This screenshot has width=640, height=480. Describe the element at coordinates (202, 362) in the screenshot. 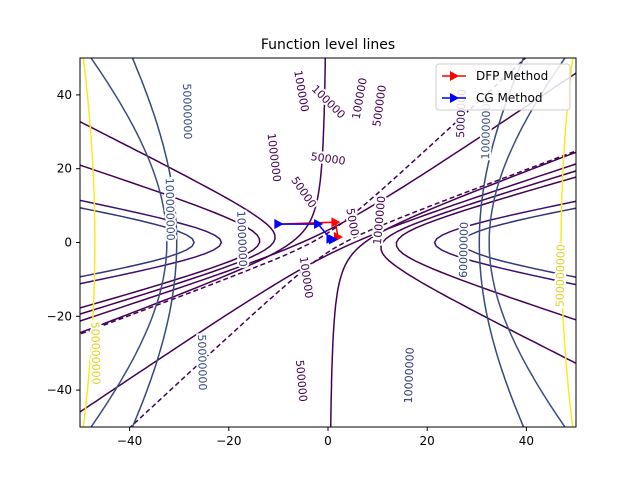

I see `contour-label-15: 50000000` at that location.